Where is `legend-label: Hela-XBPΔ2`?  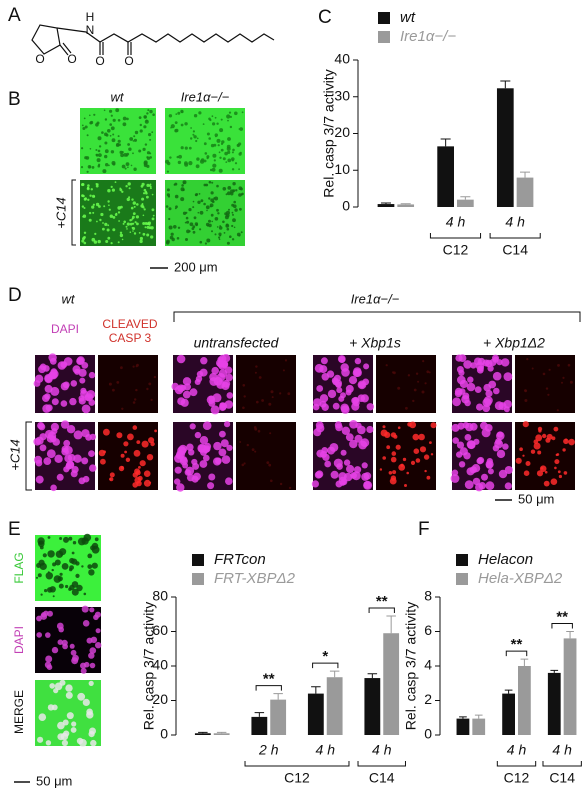 legend-label: Hela-XBPΔ2 is located at coordinates (520, 578).